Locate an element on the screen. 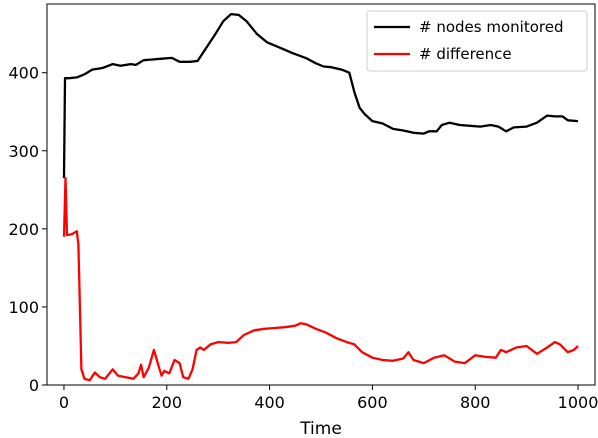 This screenshot has height=438, width=598. y-tick-label: 200 is located at coordinates (23, 229).